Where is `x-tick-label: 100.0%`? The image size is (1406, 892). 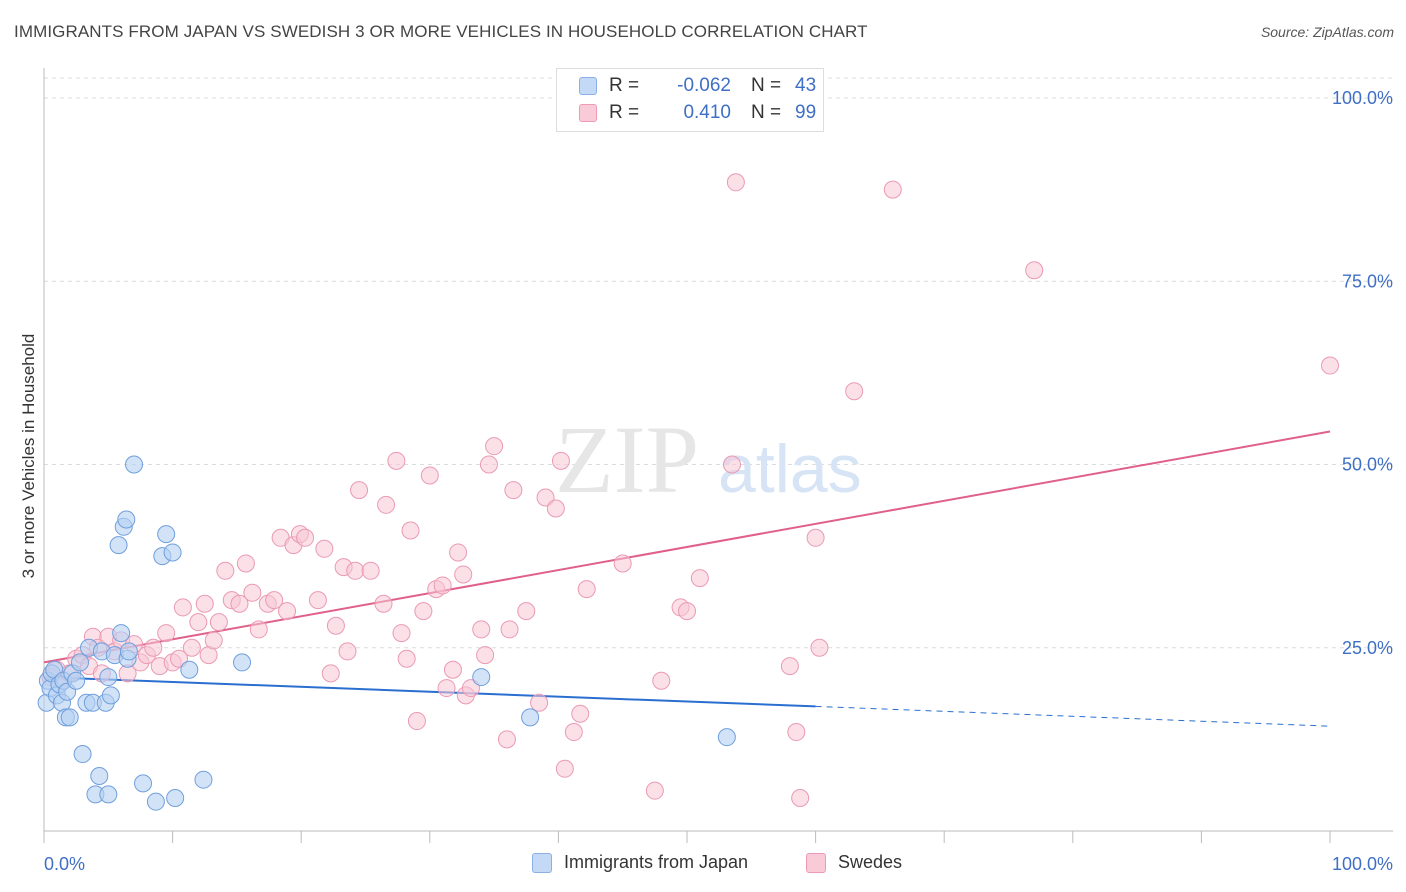
x-tick-label: 100.0% is located at coordinates (1362, 864).